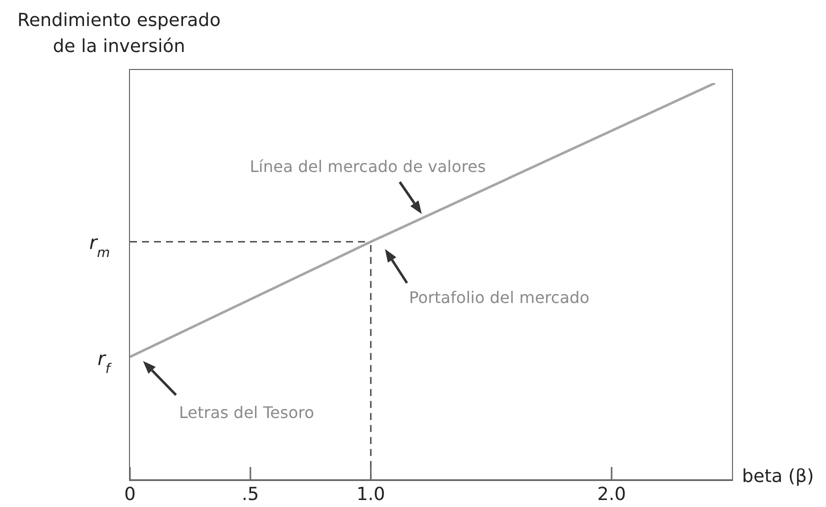 This screenshot has height=507, width=826. I want to click on annotation: r$_{f}$, so click(105, 362).